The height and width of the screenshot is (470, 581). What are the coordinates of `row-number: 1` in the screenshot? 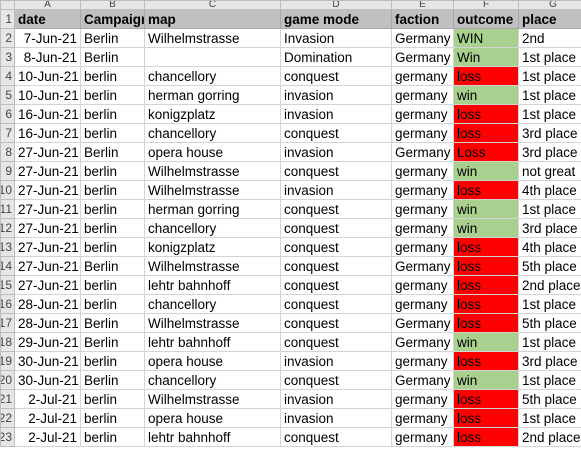 It's located at (7, 19).